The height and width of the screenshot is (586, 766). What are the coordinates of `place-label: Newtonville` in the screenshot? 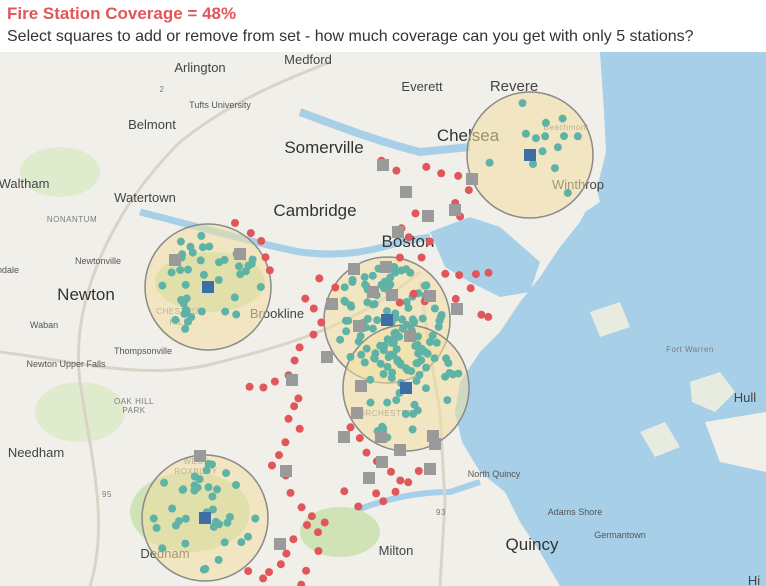 It's located at (98, 261).